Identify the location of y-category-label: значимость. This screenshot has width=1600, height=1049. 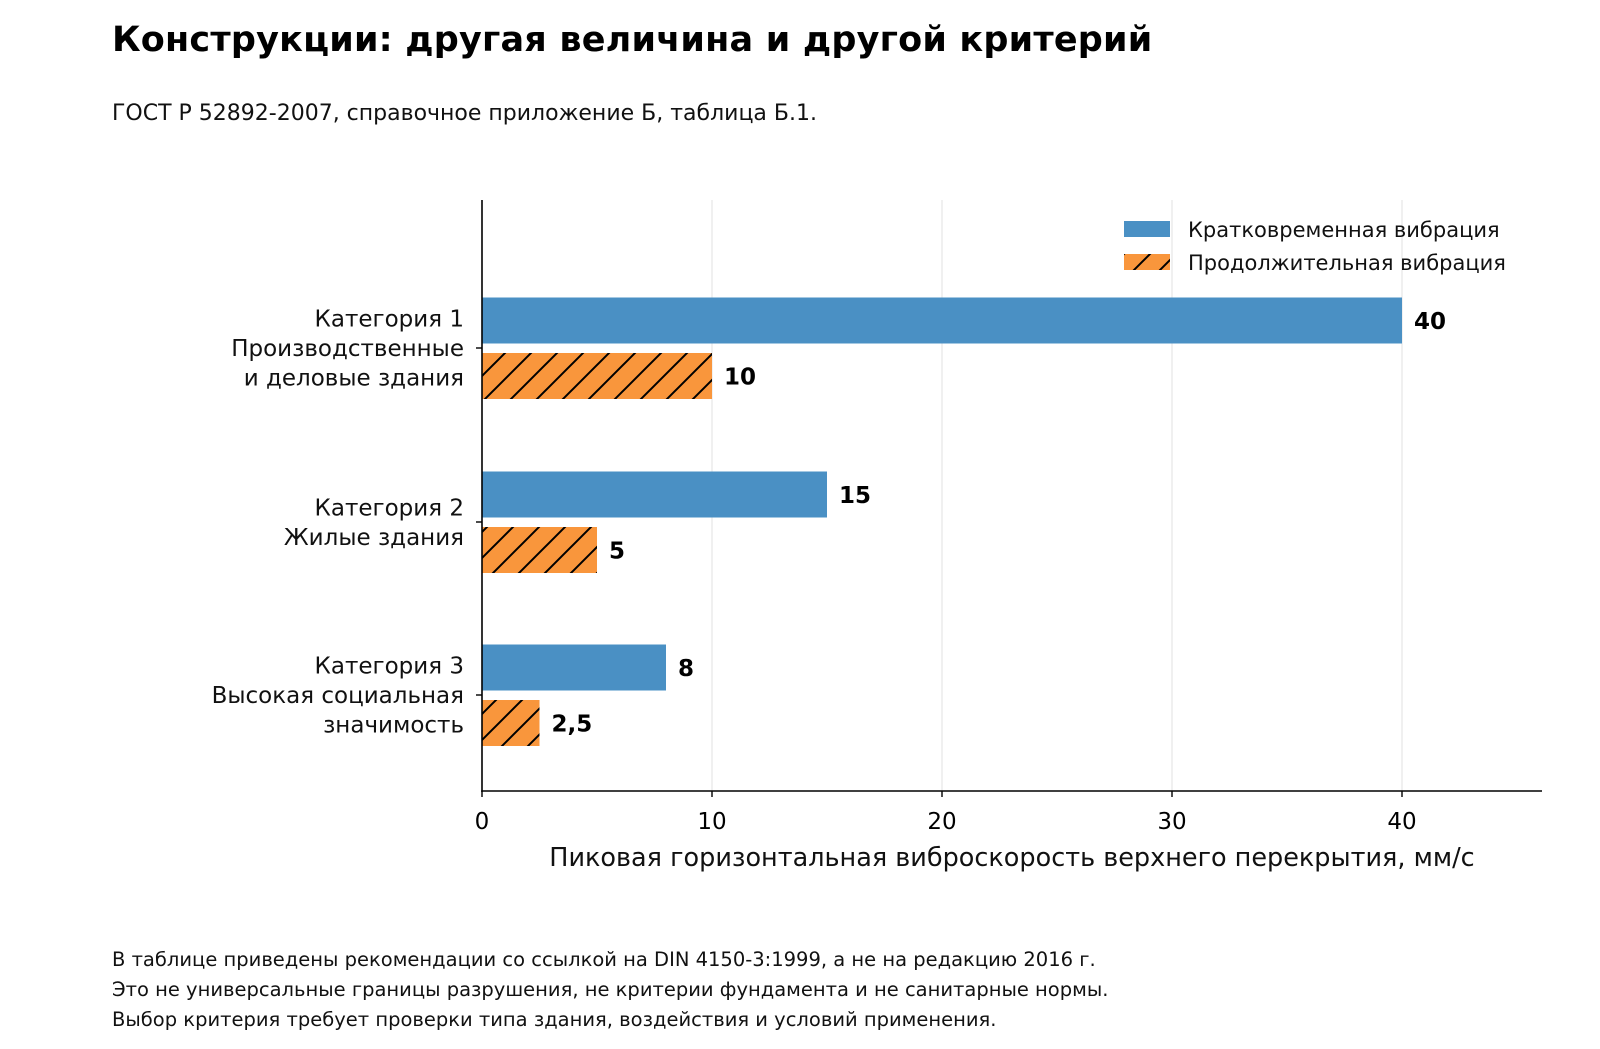
(393, 726).